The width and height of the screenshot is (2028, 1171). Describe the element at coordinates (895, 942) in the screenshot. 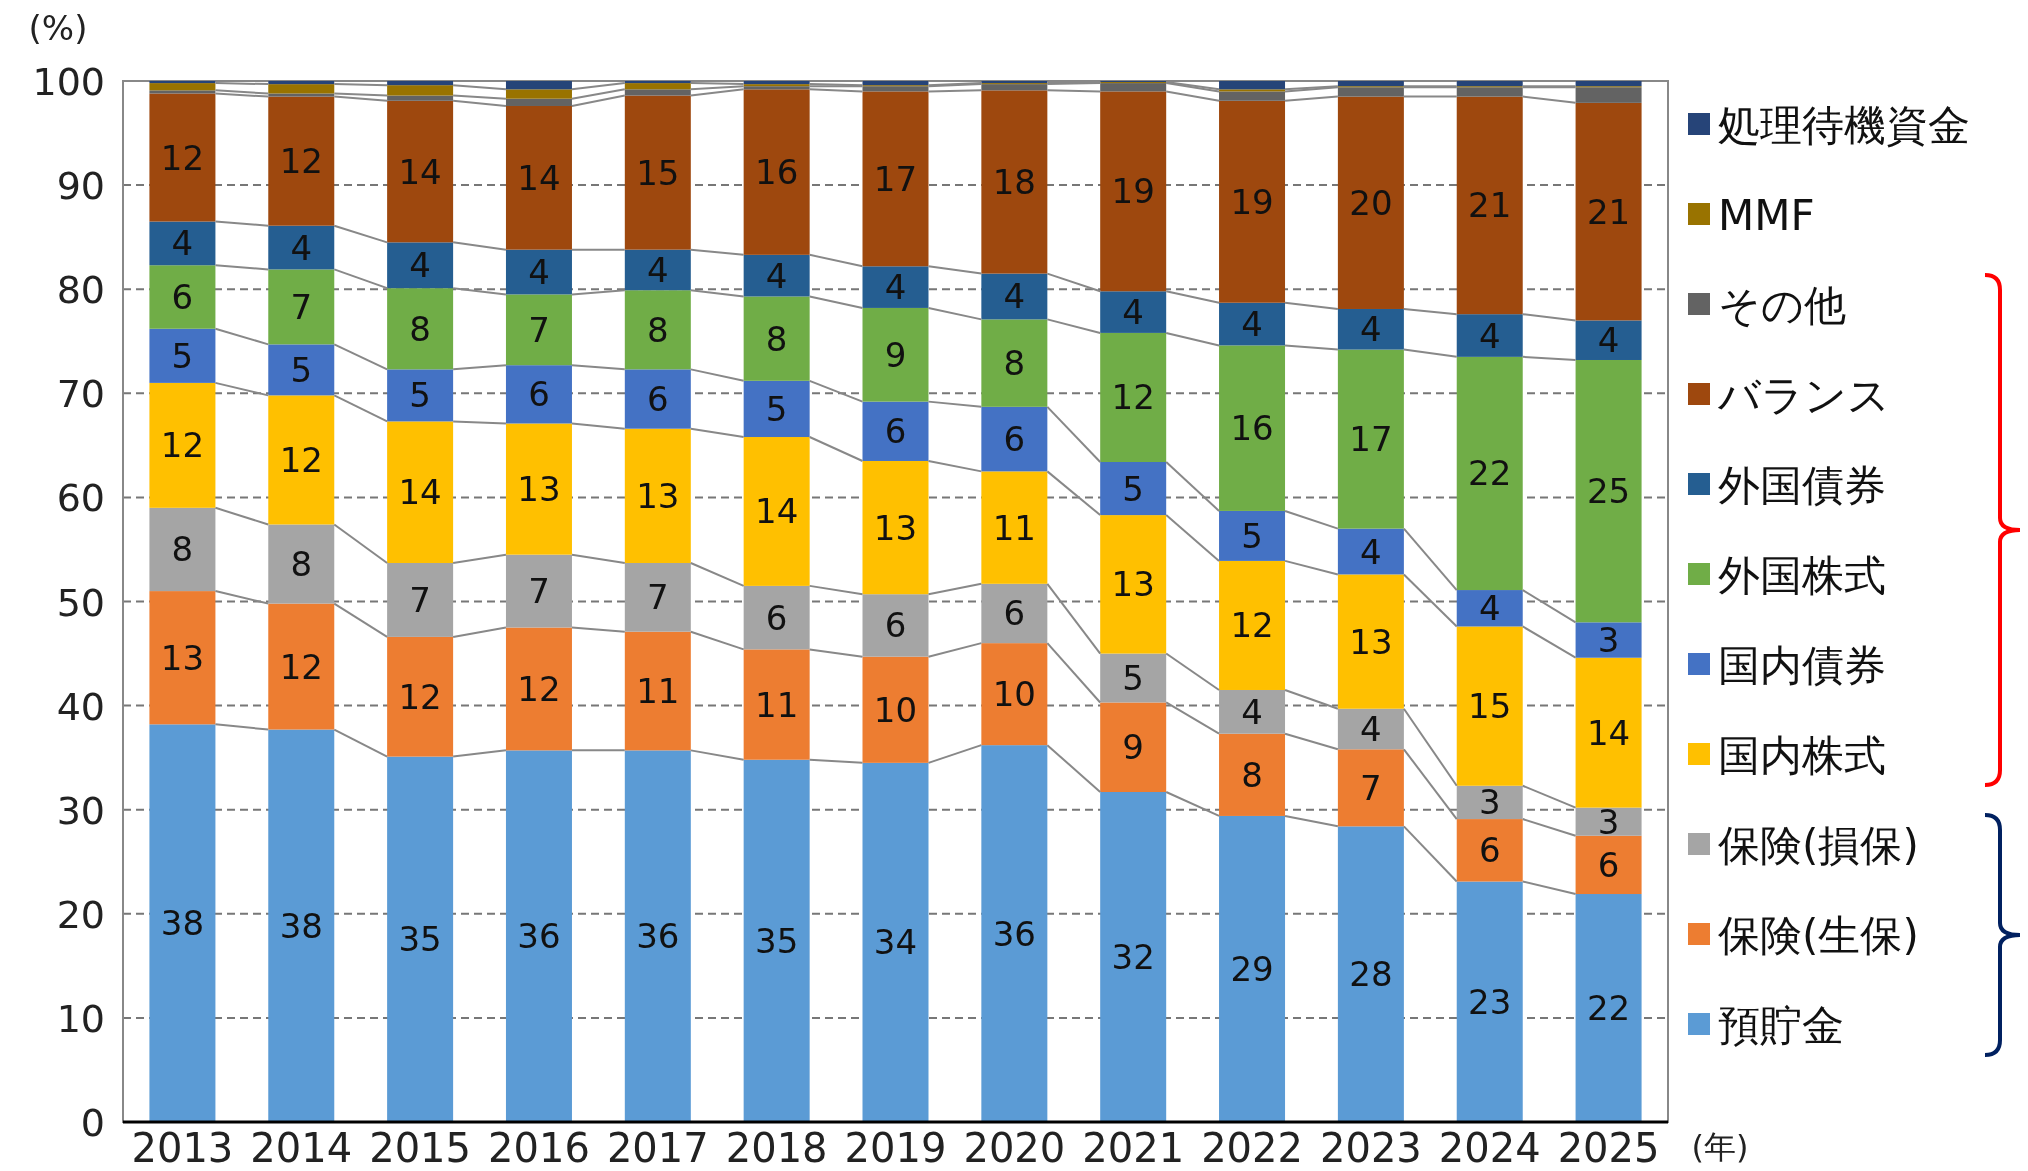

I see `data-label: 34` at that location.